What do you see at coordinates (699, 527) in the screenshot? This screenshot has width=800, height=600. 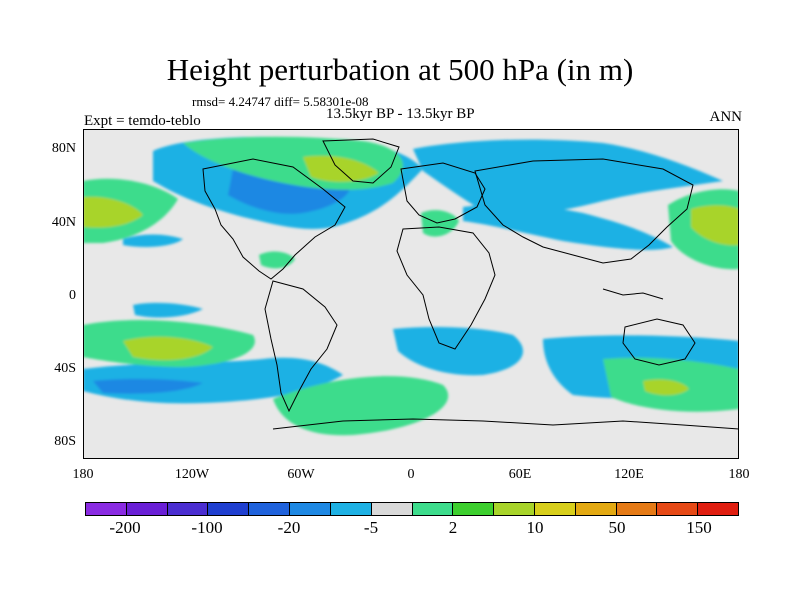 I see `colorbar-label: 150` at bounding box center [699, 527].